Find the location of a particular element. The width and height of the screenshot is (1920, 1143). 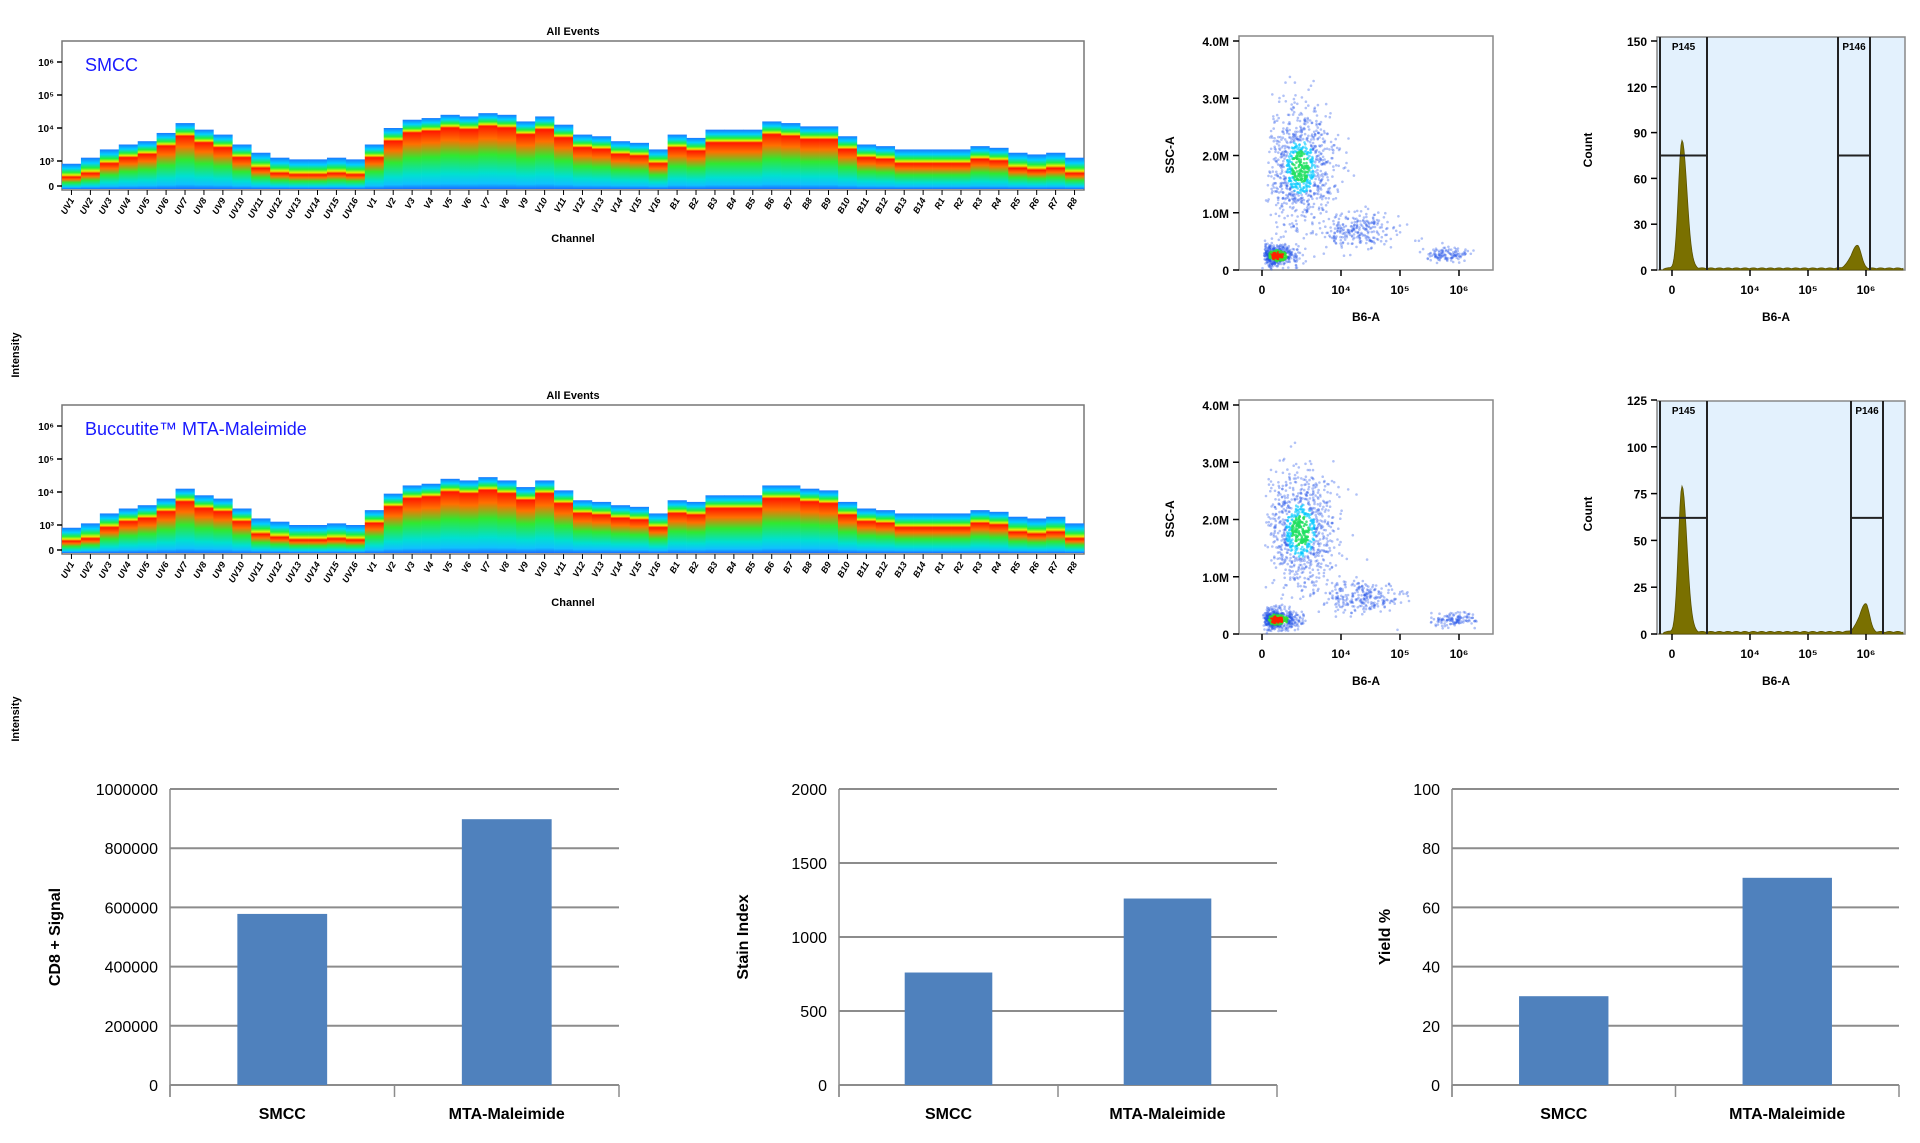

channel-label: R8 is located at coordinates (1072, 203).